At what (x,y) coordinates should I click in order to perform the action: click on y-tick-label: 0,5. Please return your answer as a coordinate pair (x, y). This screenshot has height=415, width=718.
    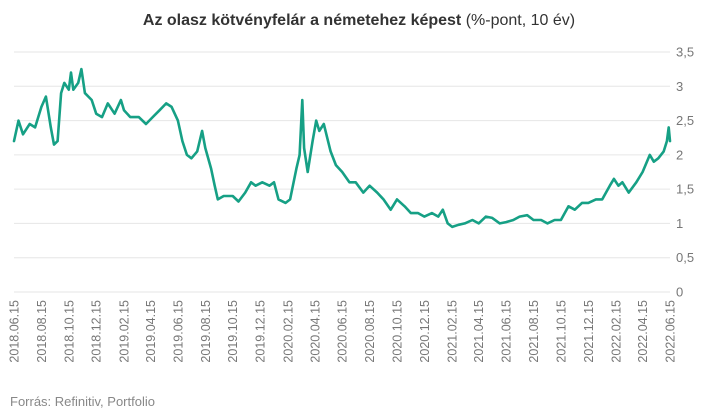
    Looking at the image, I should click on (685, 257).